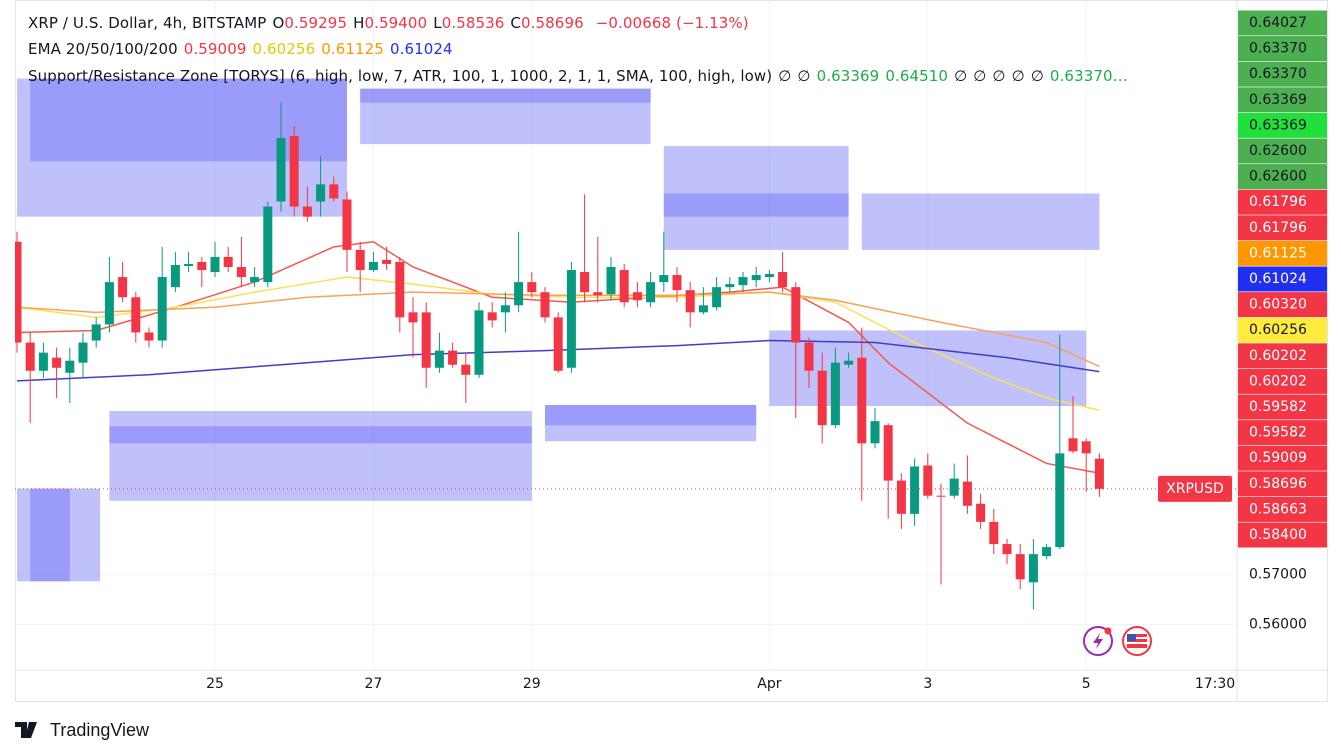 The width and height of the screenshot is (1341, 756). Describe the element at coordinates (1278, 381) in the screenshot. I see `price-label: 0.60202` at that location.